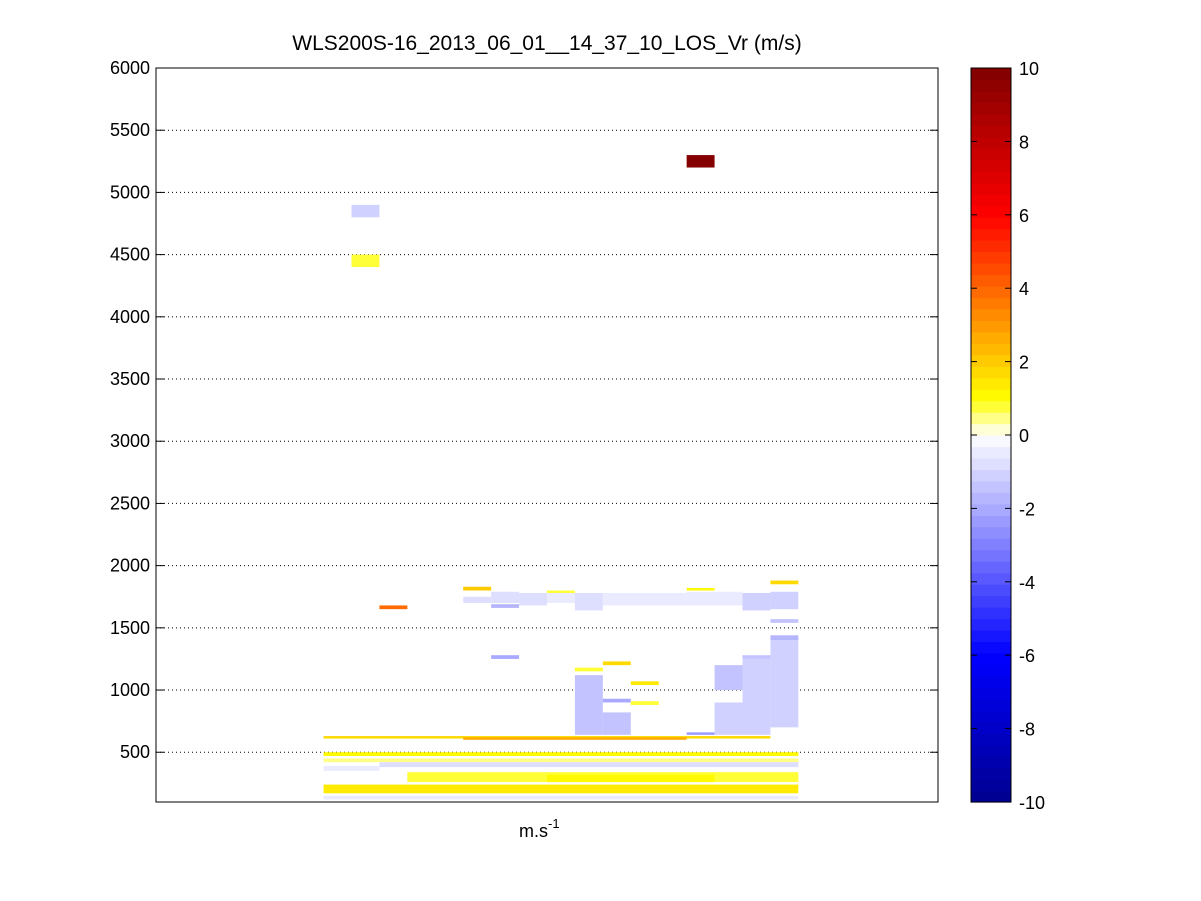 This screenshot has height=901, width=1201. Describe the element at coordinates (130, 130) in the screenshot. I see `y-tick-label: 5500` at that location.